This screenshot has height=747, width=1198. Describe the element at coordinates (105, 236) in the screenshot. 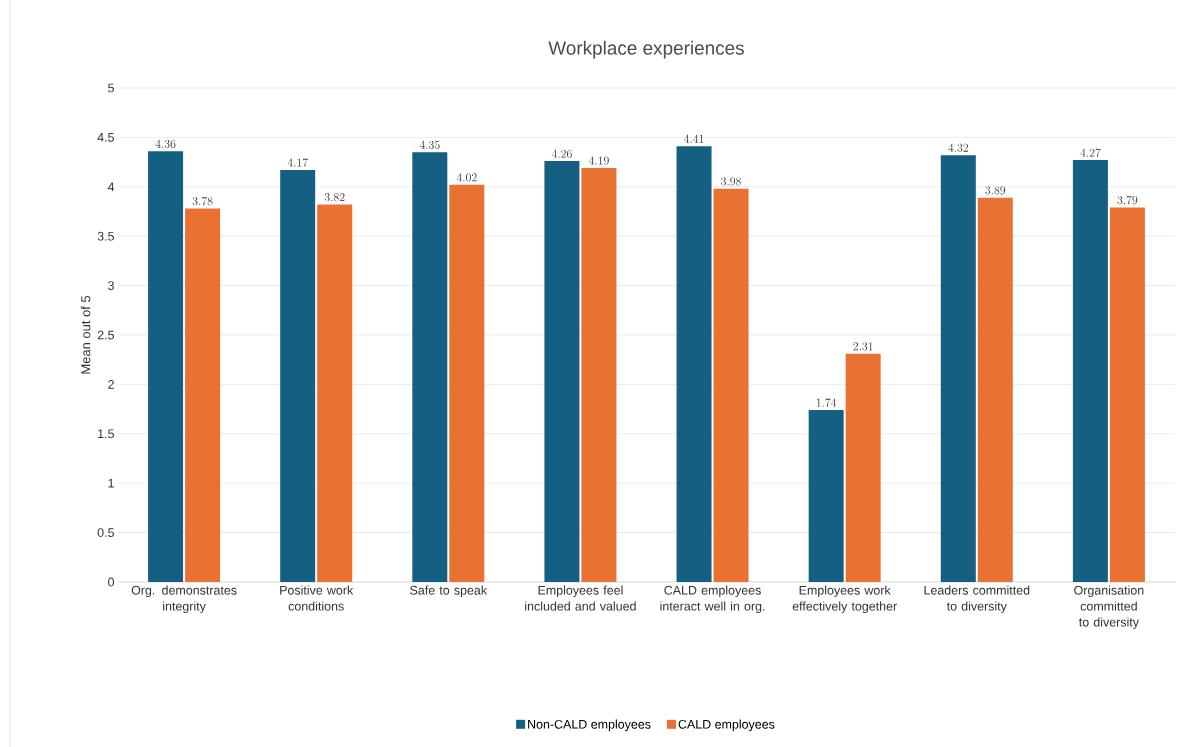

I see `y-tick-label: 3.5` at that location.